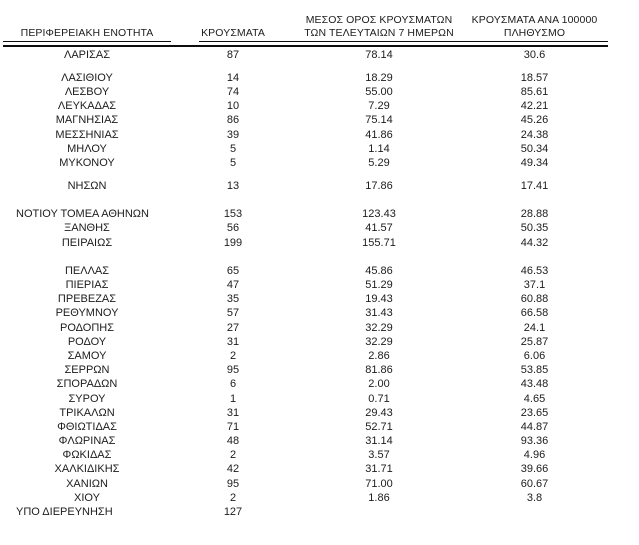 This screenshot has width=639, height=545. What do you see at coordinates (305, 121) in the screenshot?
I see `table-row: ΜΑΓΝΗΣΙΑΣ 86 75.14 45.26` at bounding box center [305, 121].